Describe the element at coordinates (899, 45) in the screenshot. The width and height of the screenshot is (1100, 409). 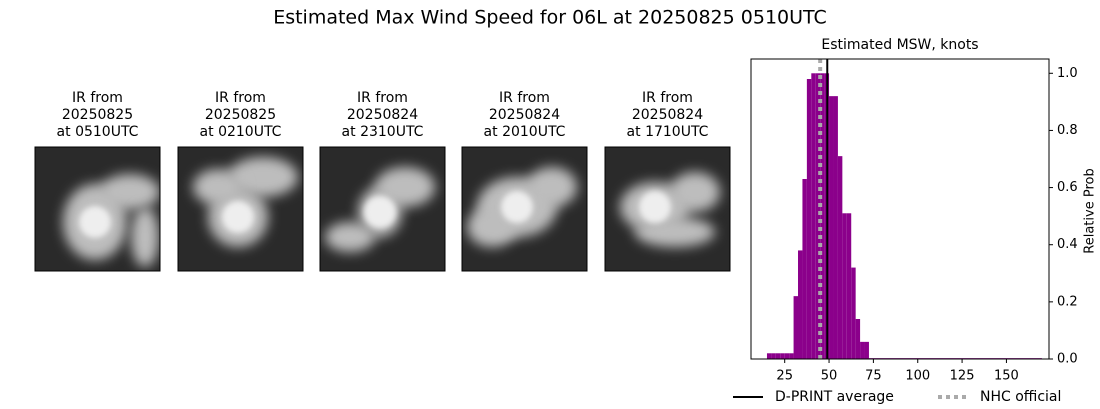
I see `chart-title: Estimated MSW, knots` at that location.